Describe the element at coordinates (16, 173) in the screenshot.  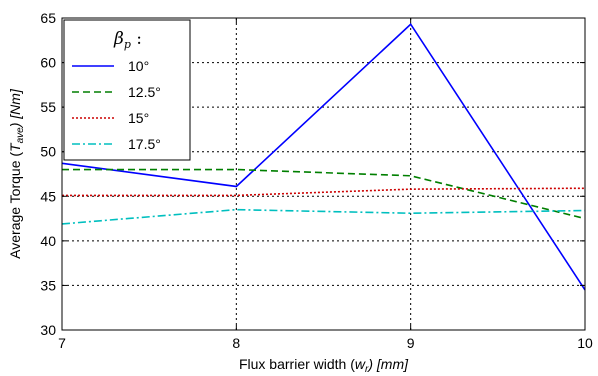
I see `y-axis-label: Average Torque (Tave) [Nm]` at that location.